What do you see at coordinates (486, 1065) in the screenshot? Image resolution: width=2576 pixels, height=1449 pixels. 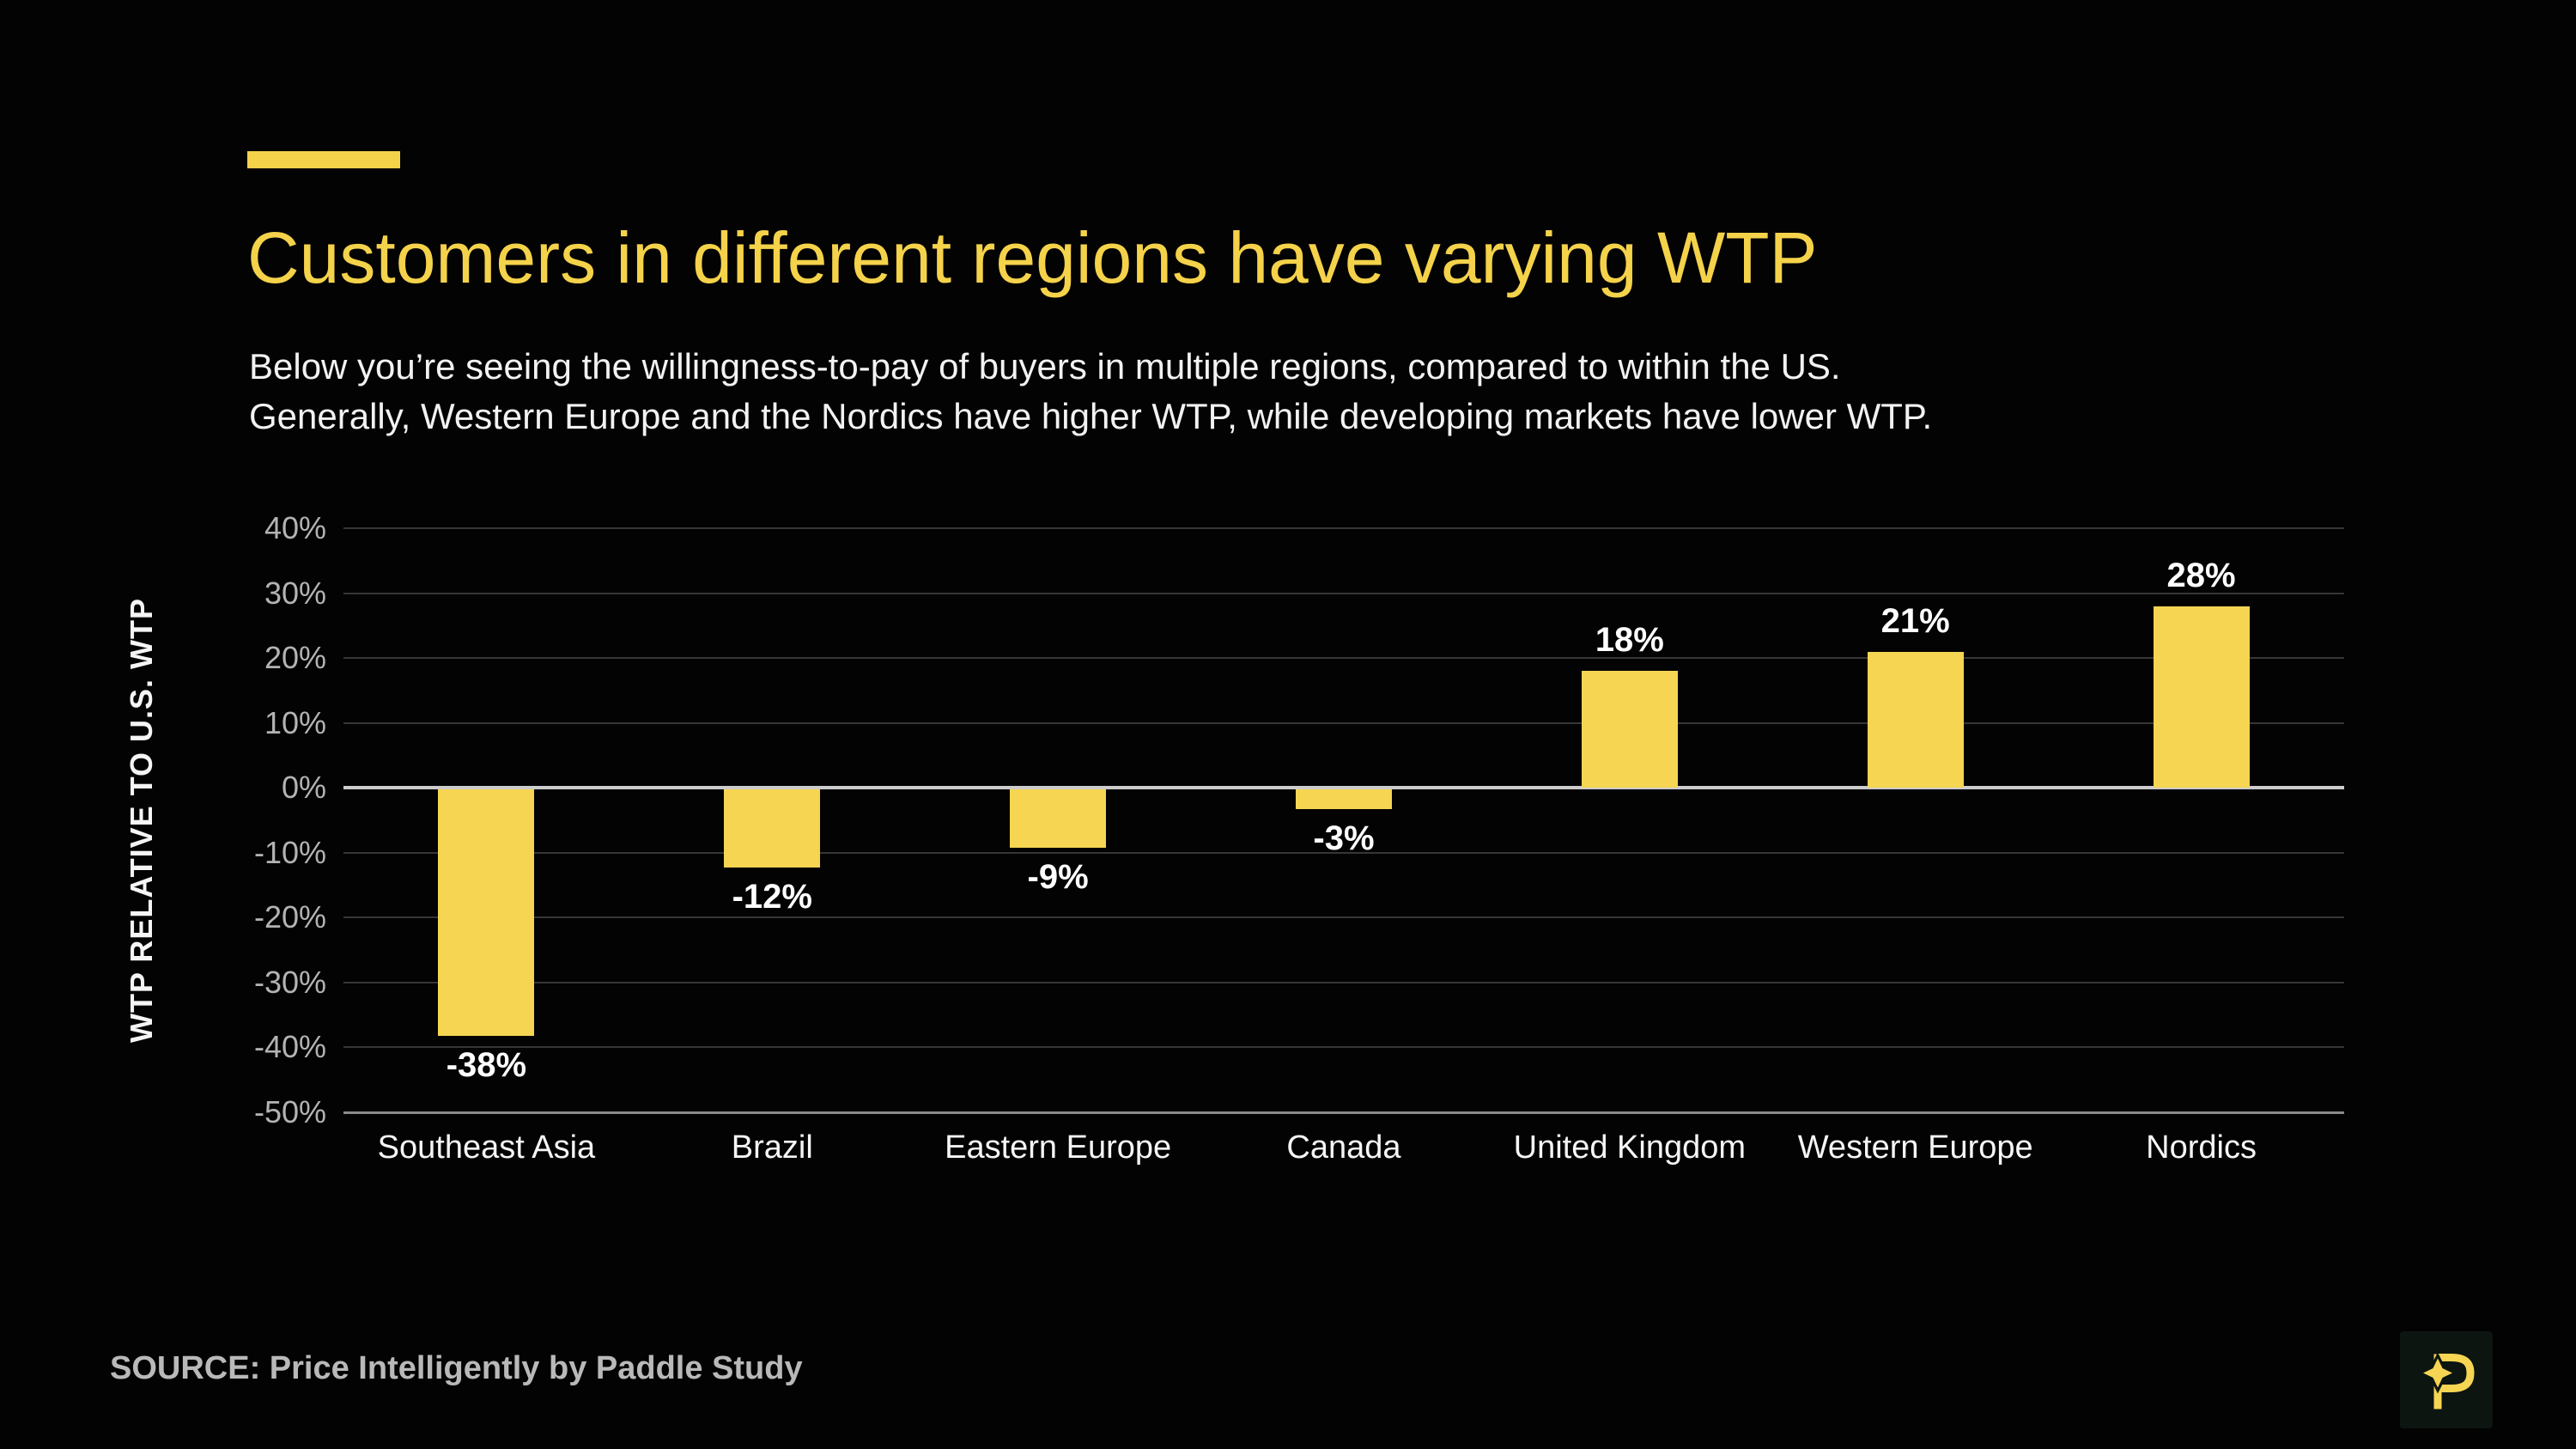 I see `data-label-southeast-asia: -38%` at bounding box center [486, 1065].